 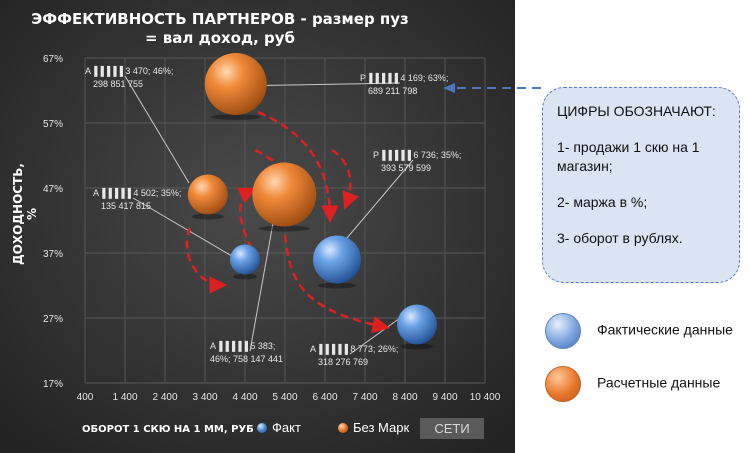 What do you see at coordinates (25, 214) in the screenshot?
I see `y-axis-label: ДОХОДНОСТЬ, %` at bounding box center [25, 214].